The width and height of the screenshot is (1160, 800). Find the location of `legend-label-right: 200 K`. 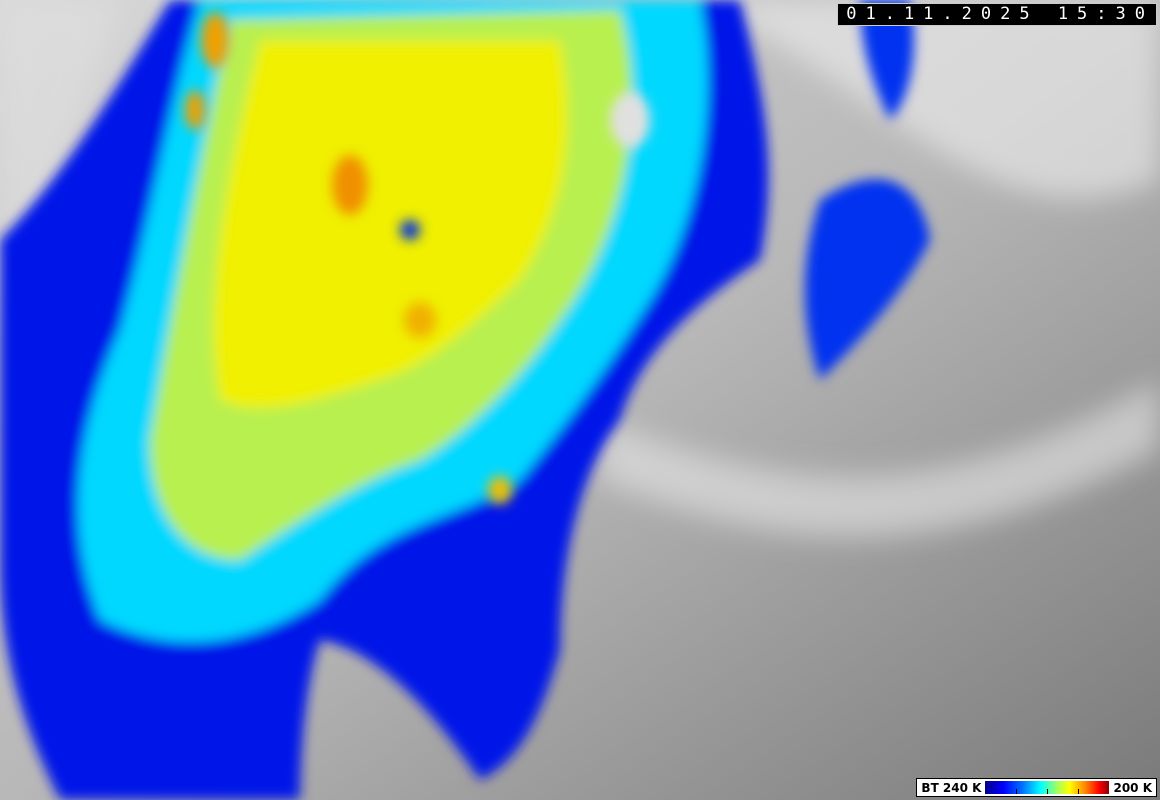

legend-label-right: 200 K is located at coordinates (1132, 787).